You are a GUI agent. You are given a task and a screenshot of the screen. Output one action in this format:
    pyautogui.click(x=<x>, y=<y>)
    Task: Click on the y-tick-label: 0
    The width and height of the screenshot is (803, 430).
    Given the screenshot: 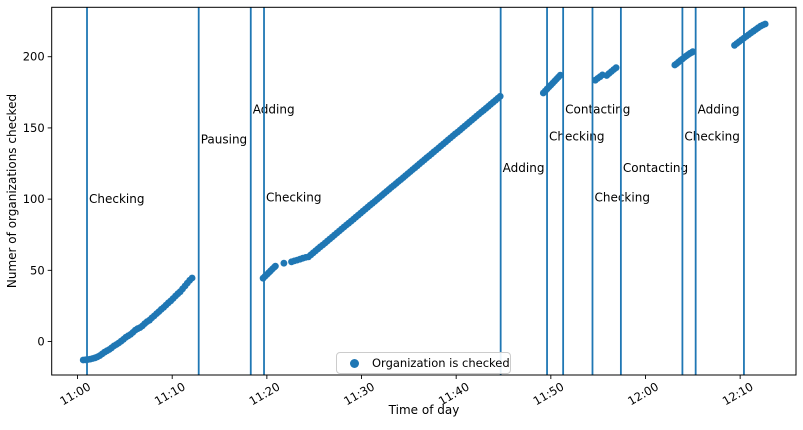 What is the action you would take?
    pyautogui.click(x=40, y=342)
    